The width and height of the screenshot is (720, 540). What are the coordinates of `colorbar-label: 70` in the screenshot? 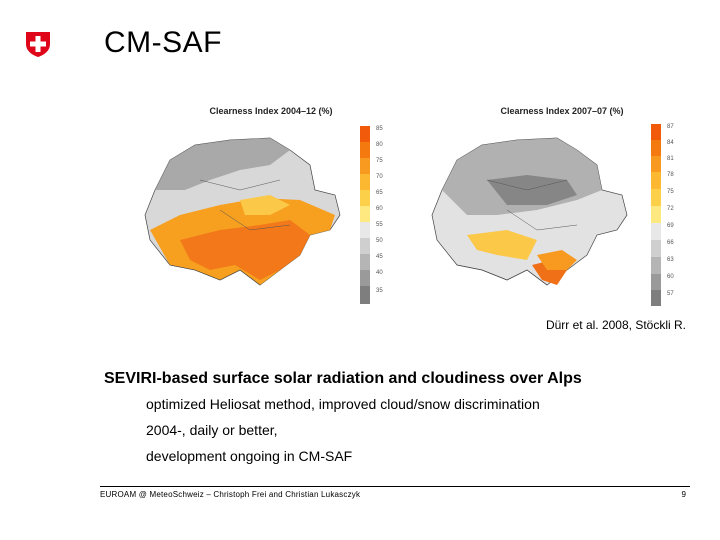 It's located at (379, 177).